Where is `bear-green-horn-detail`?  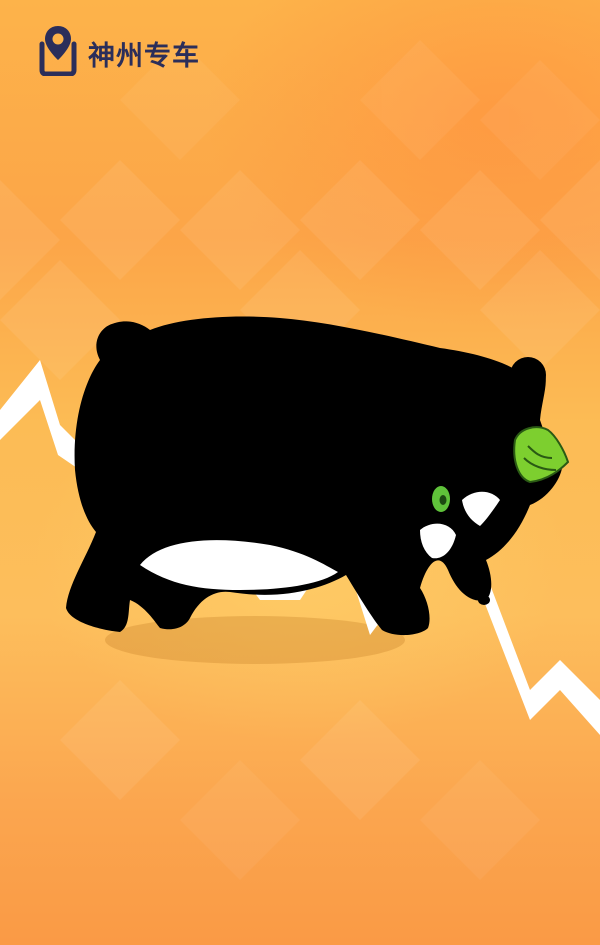
bear-green-horn-detail is located at coordinates (540, 458).